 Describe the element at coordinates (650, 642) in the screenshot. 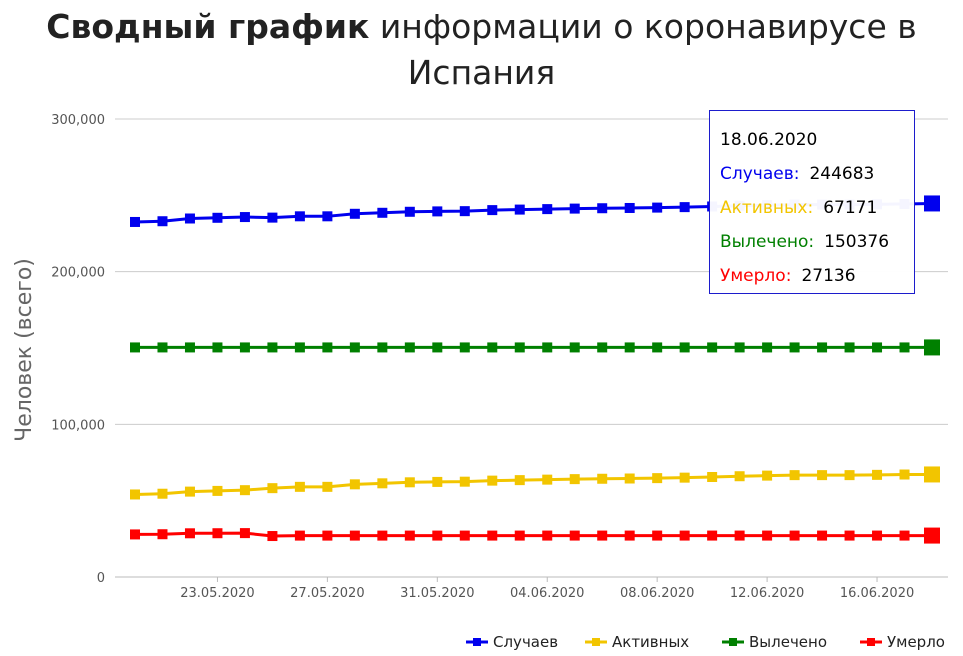

I see `legend-label: Активных` at that location.